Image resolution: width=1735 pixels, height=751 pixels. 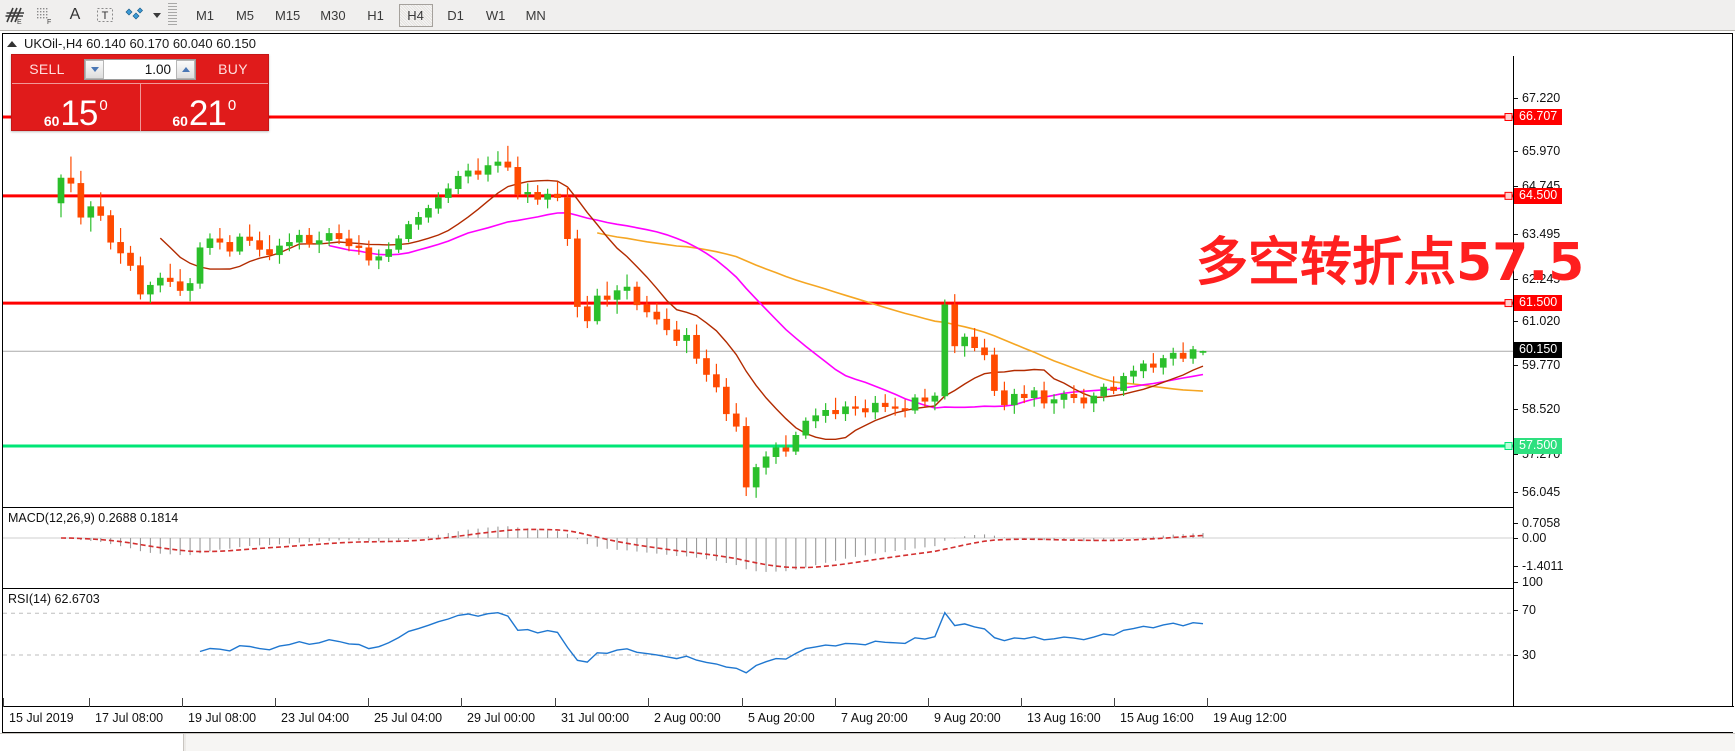 I want to click on rsi-axis-tick: 100, so click(x=1528, y=582).